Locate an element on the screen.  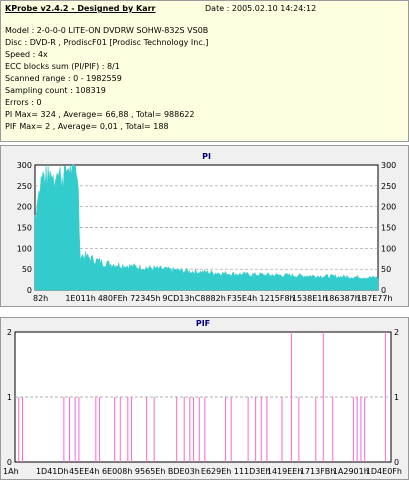
x-tick-label: F35E4h is located at coordinates (242, 298).